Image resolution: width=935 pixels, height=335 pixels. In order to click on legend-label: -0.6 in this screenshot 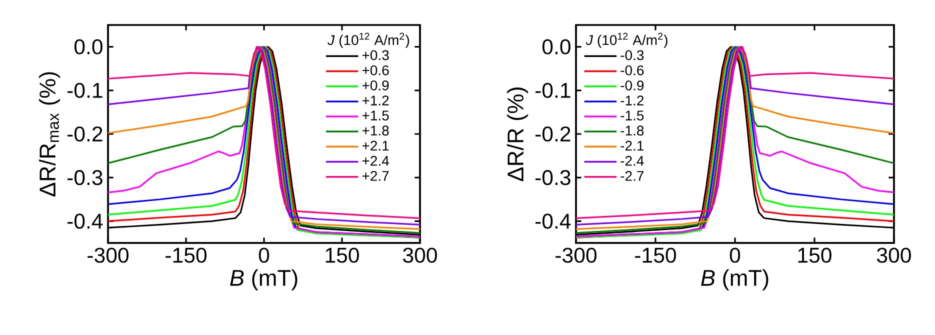, I will do `click(632, 70)`.